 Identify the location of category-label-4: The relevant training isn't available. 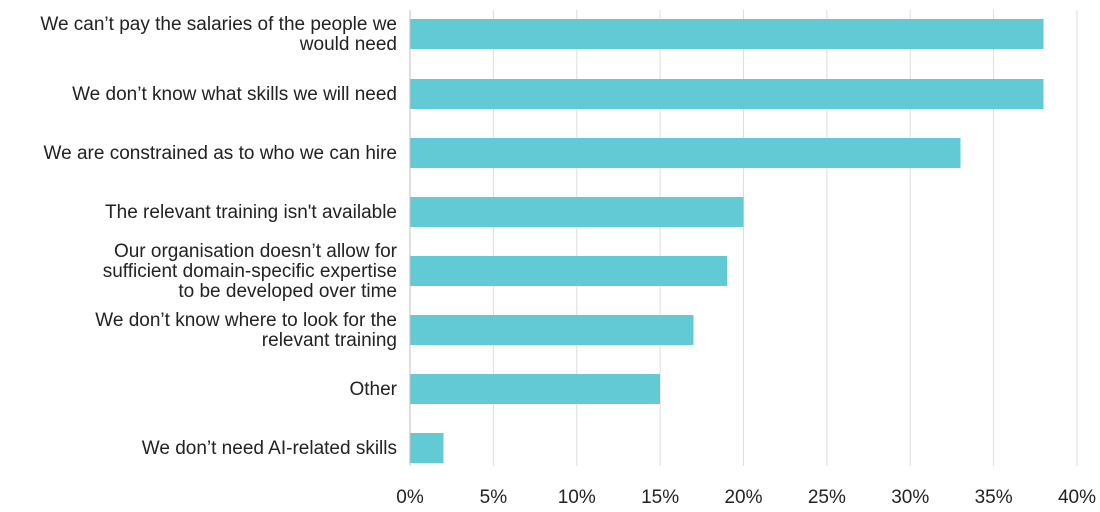
(251, 212).